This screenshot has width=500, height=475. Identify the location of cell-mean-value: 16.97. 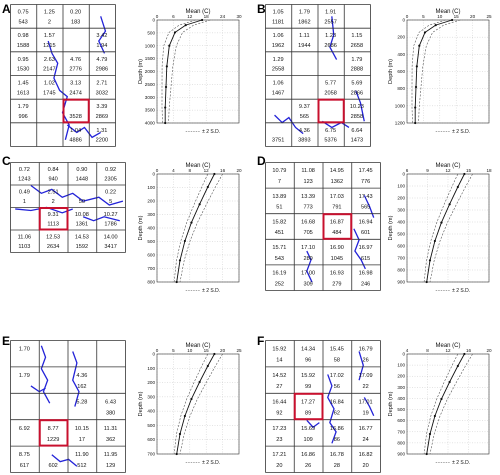
(366, 248).